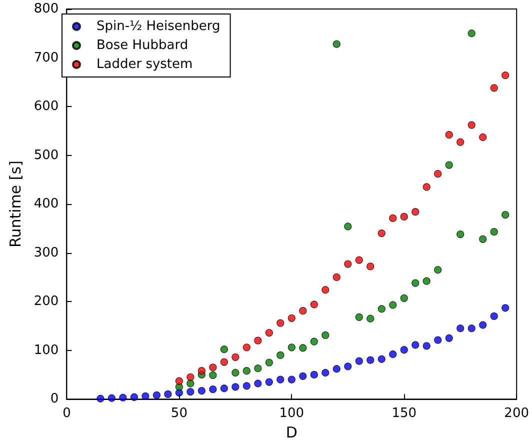  What do you see at coordinates (179, 414) in the screenshot?
I see `x-tick-label: 50` at bounding box center [179, 414].